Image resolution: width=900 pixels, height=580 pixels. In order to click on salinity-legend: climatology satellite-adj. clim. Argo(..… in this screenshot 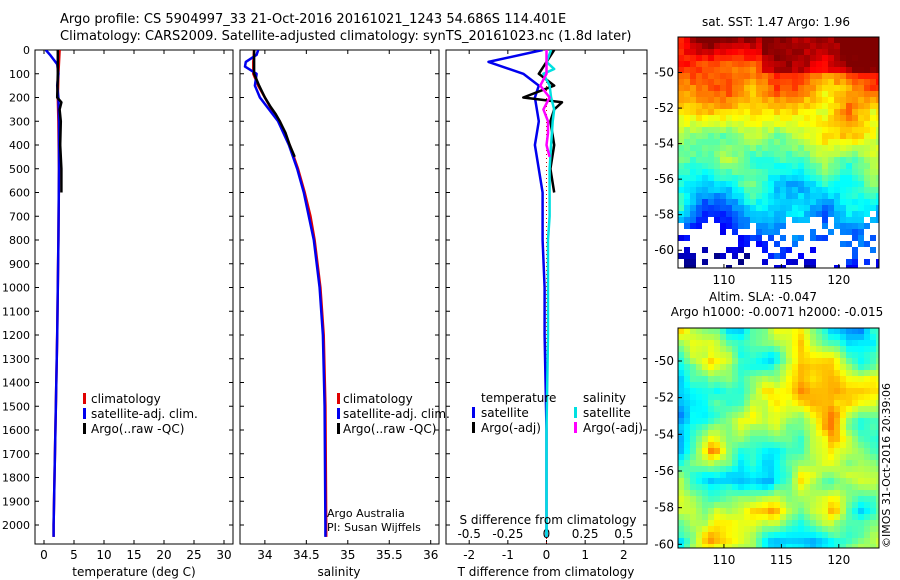, I will do `click(388, 463)`.